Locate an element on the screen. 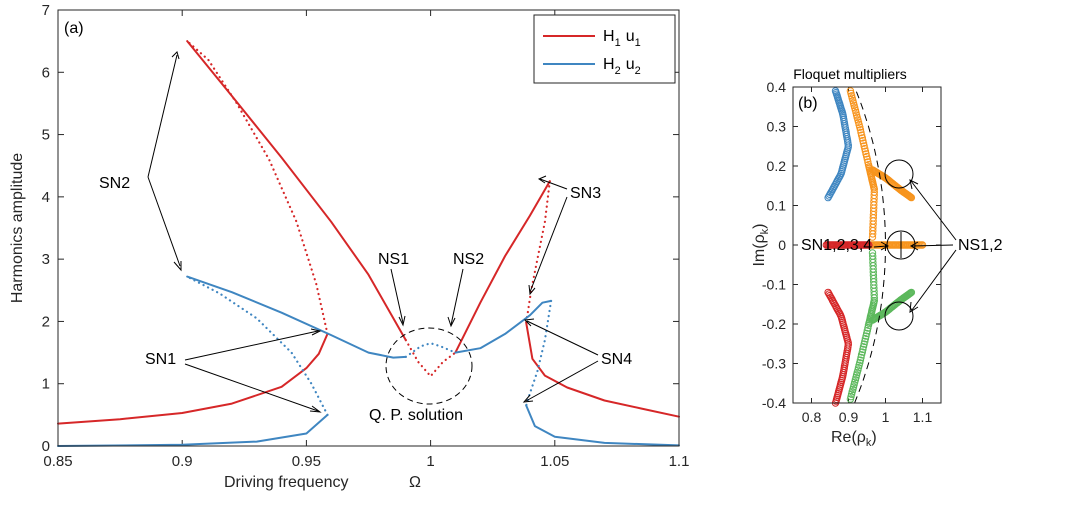 The width and height of the screenshot is (1086, 506). legend: H1 u1 H2 u2 is located at coordinates (604, 49).